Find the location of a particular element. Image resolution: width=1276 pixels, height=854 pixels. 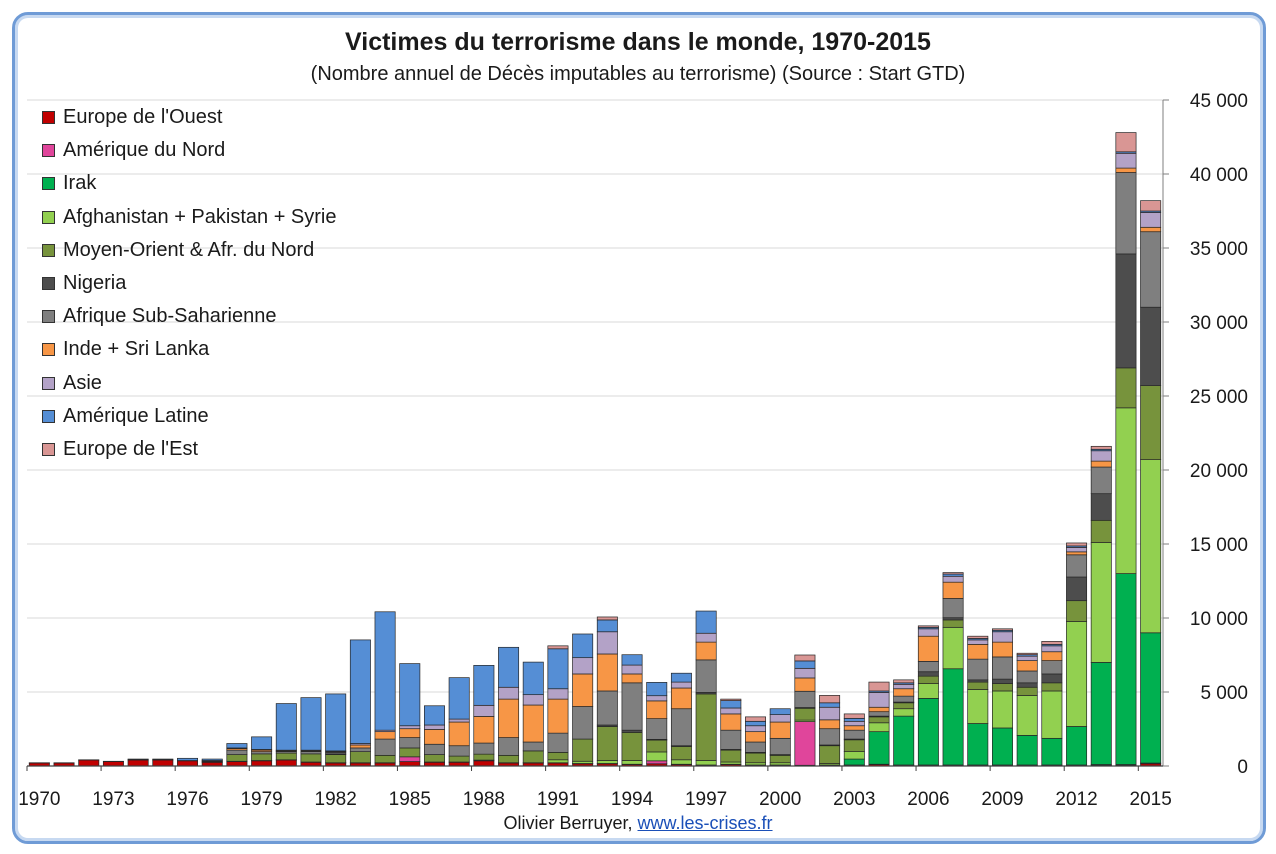

credit-line: Olivier Berruyer, www.les-crises.fr is located at coordinates (638, 823).